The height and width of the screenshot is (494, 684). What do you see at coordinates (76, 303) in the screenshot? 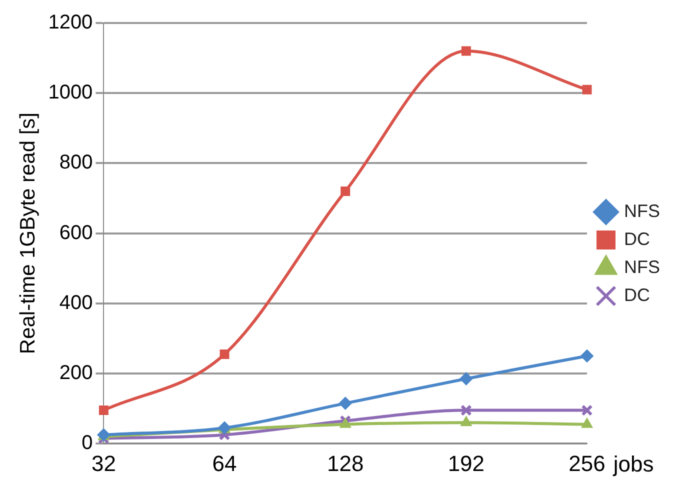
I see `y-tick-label: 400` at bounding box center [76, 303].